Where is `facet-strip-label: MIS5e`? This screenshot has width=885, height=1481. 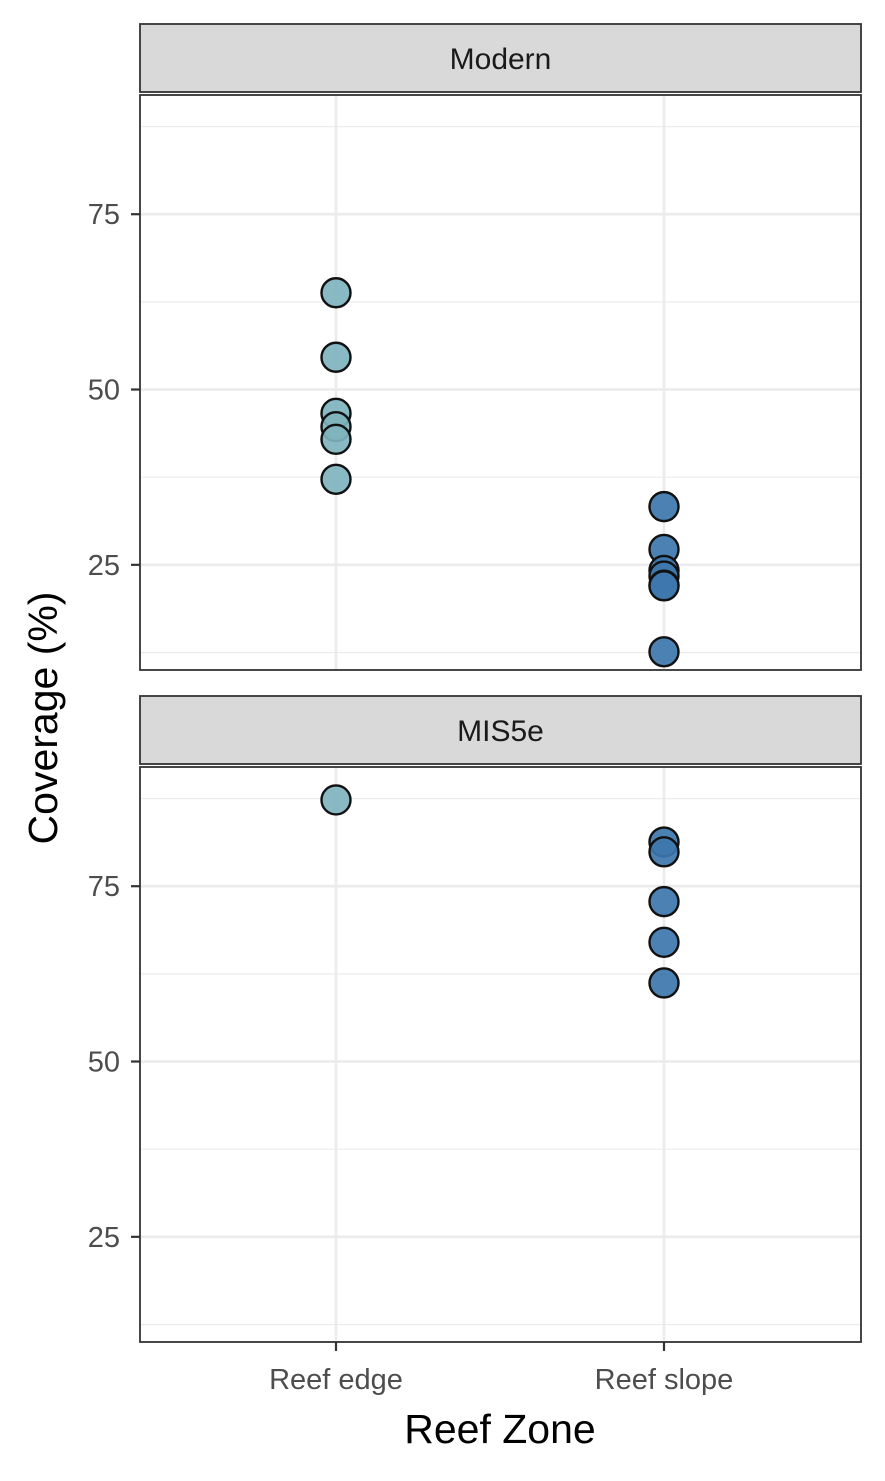 facet-strip-label: MIS5e is located at coordinates (500, 731).